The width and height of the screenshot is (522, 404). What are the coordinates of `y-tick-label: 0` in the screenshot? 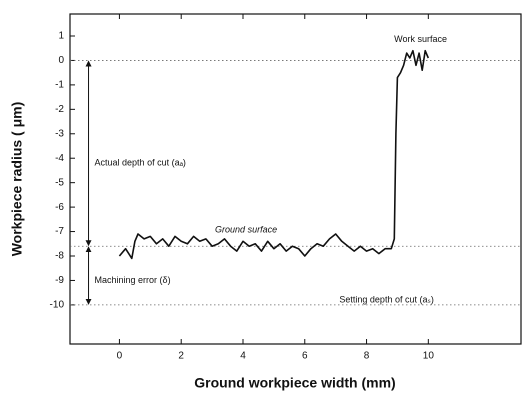 It's located at (61, 60).